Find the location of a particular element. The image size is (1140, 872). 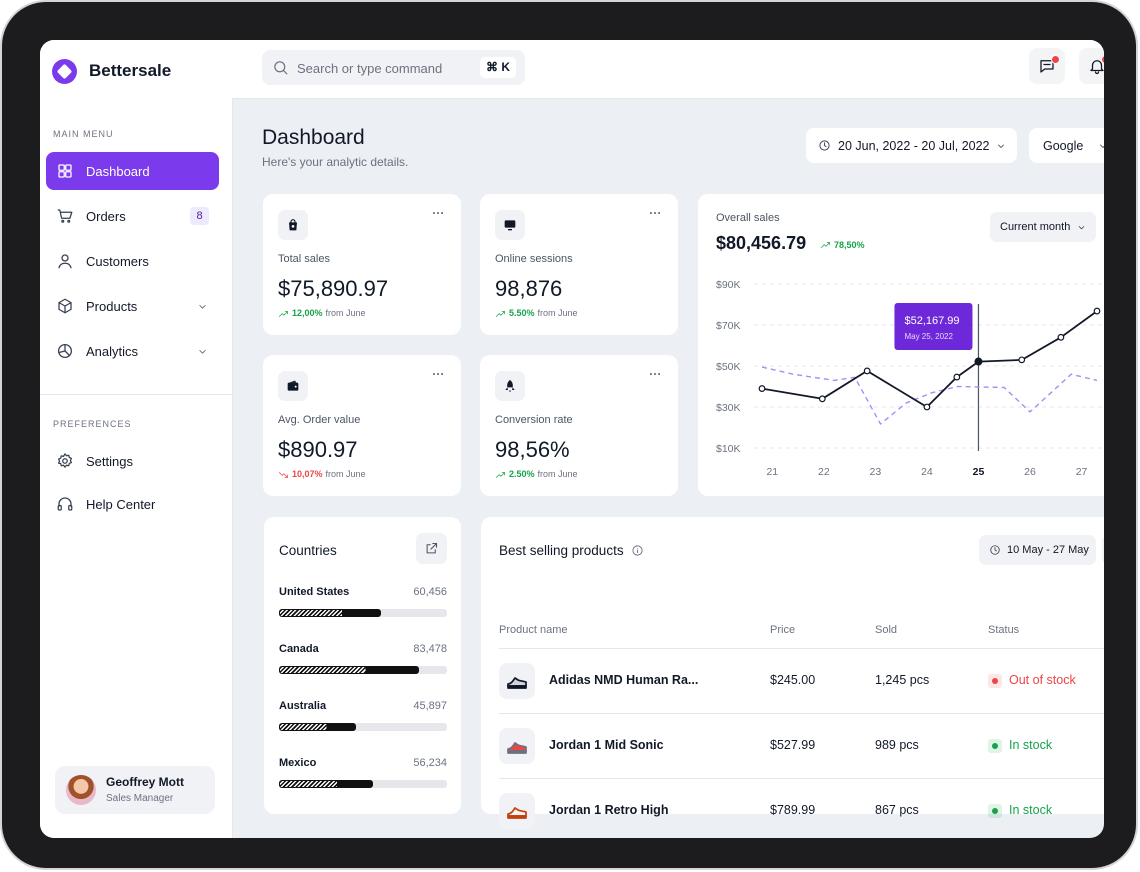

open-button is located at coordinates (431, 548).